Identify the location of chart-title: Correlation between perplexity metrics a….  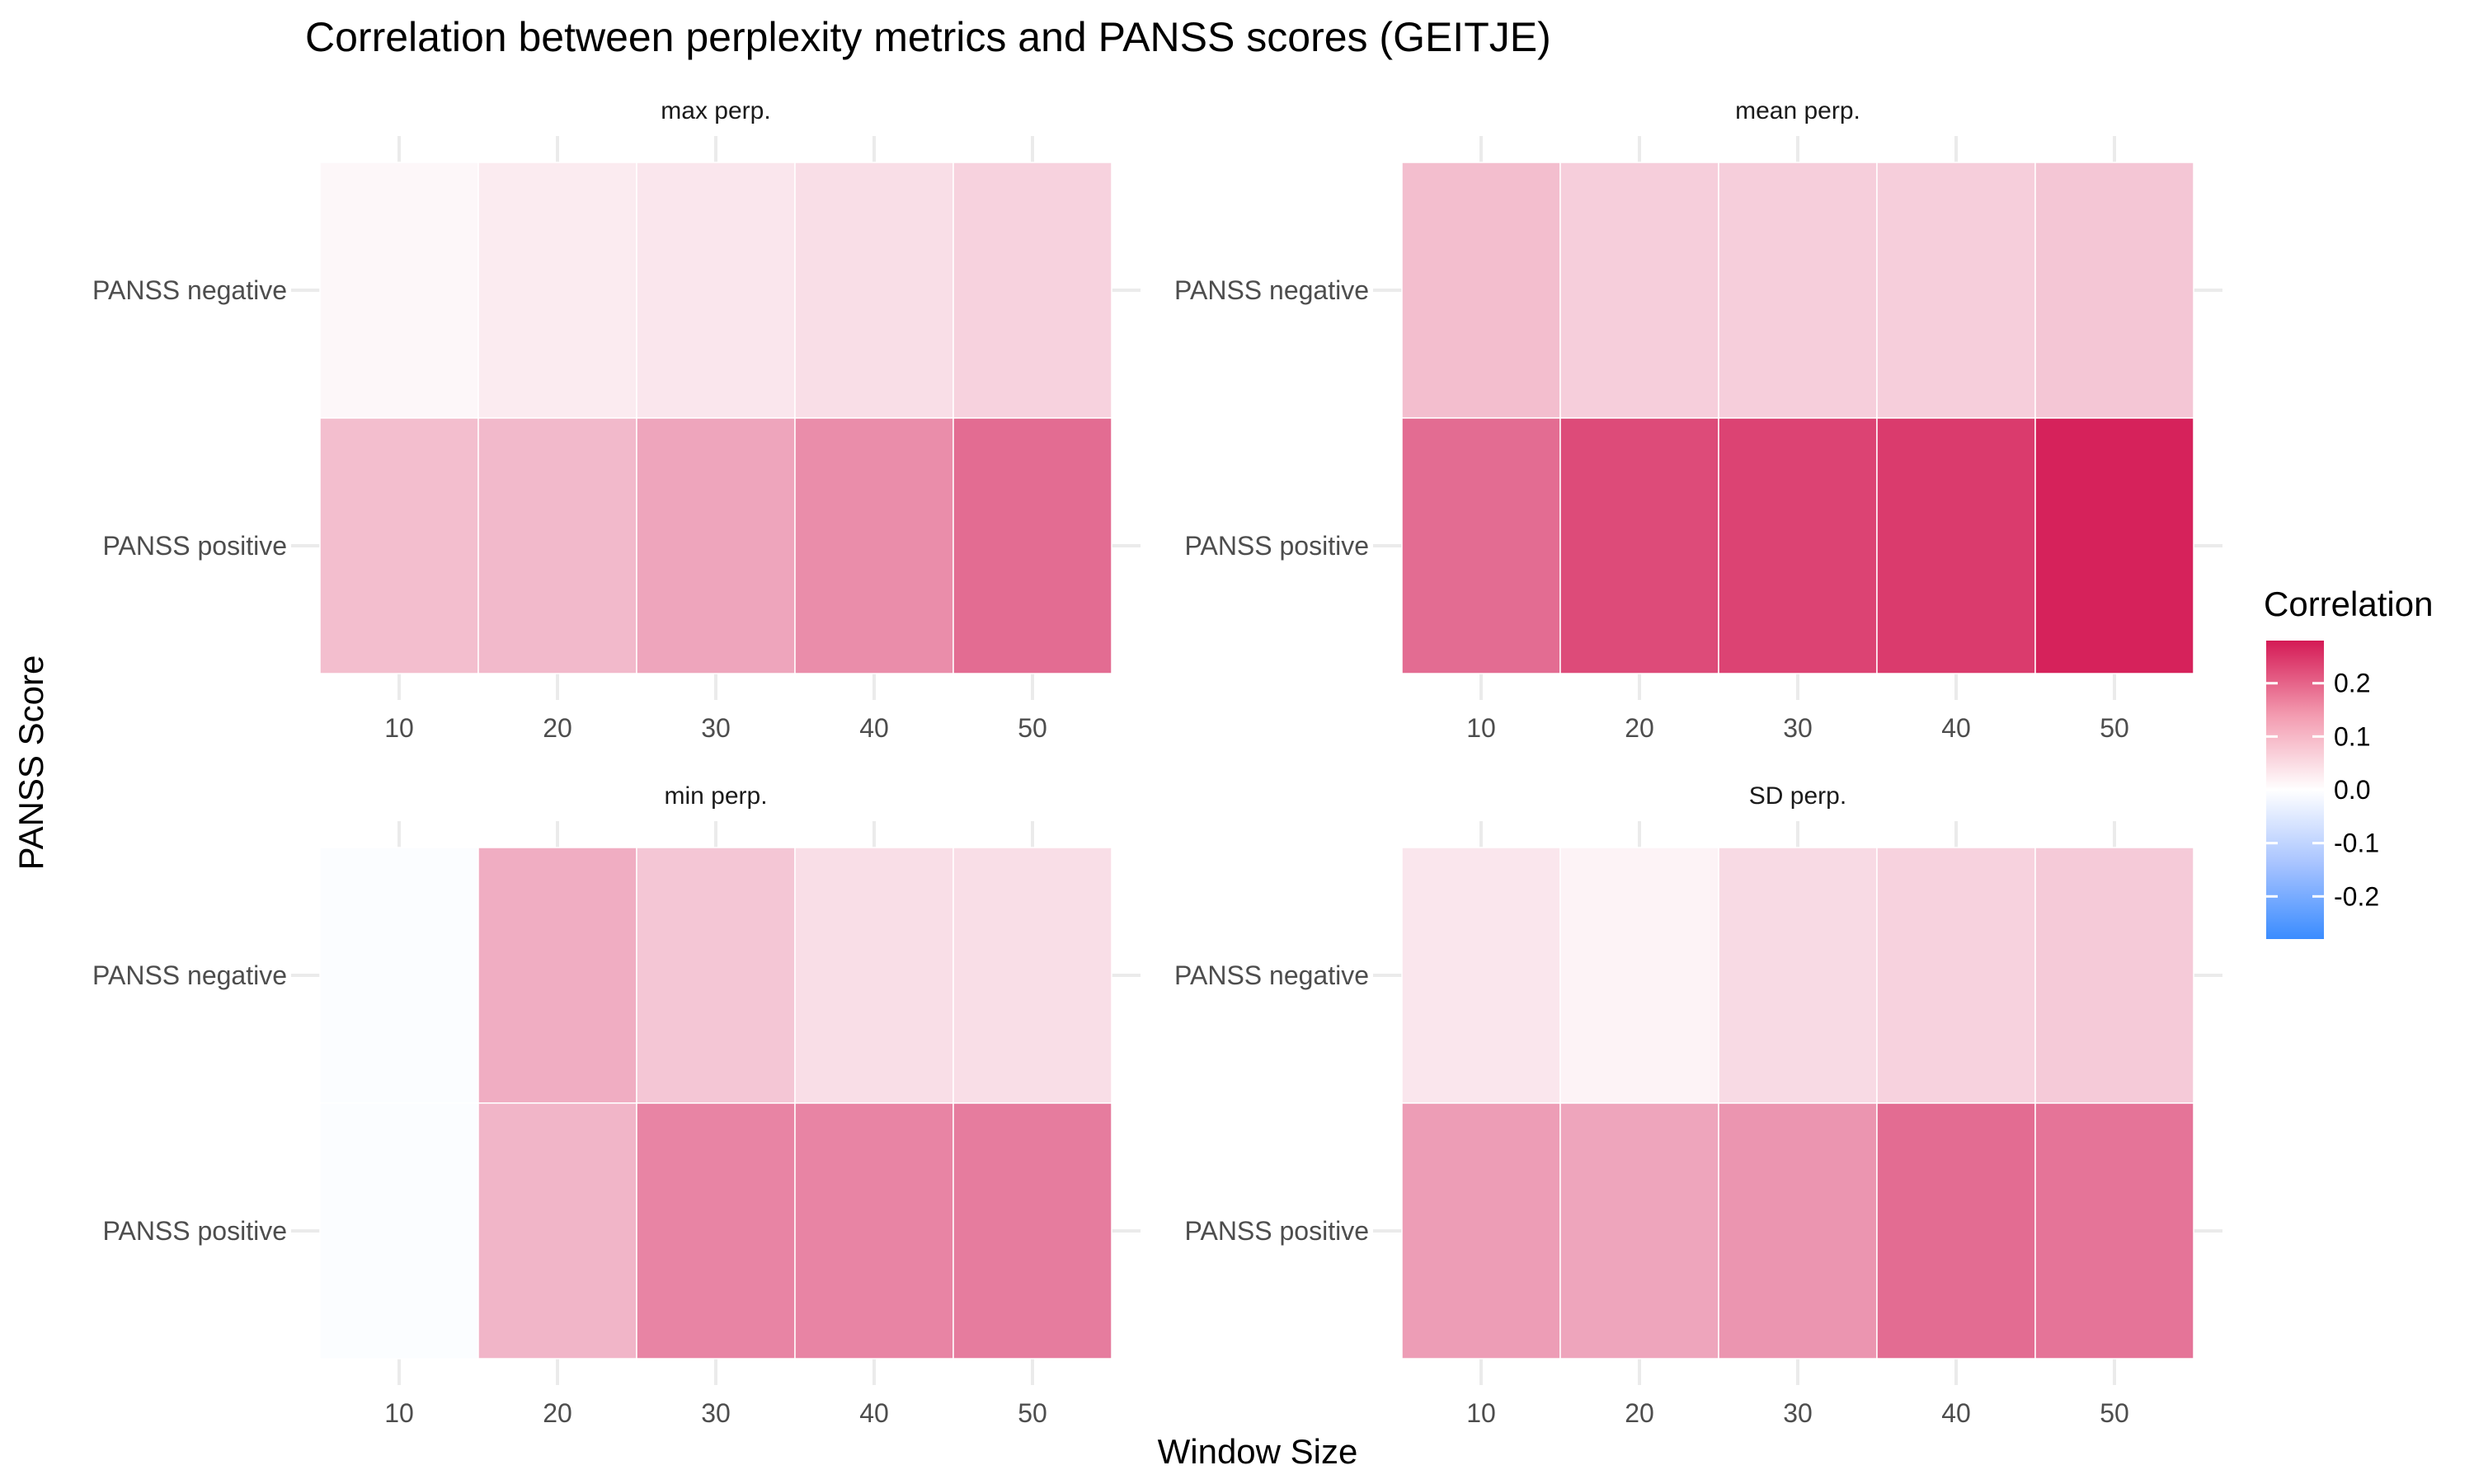
(928, 37).